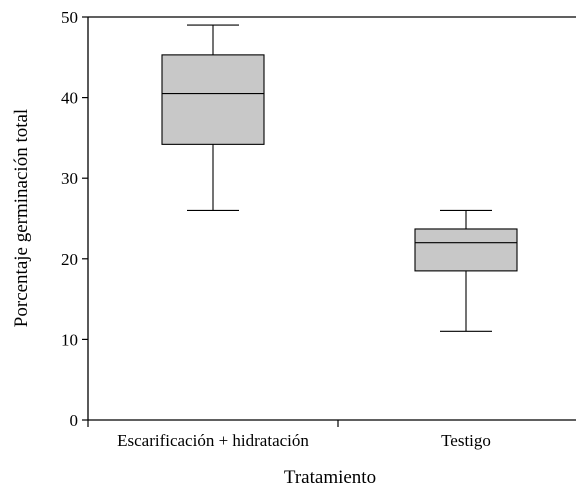  What do you see at coordinates (74, 420) in the screenshot?
I see `y-tick-label: 0` at bounding box center [74, 420].